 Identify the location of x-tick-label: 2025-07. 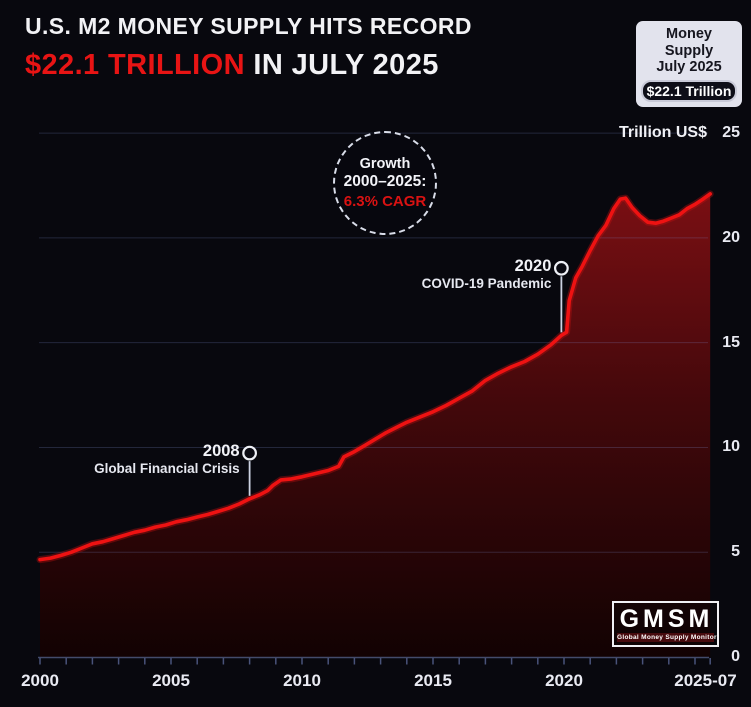
(705, 680).